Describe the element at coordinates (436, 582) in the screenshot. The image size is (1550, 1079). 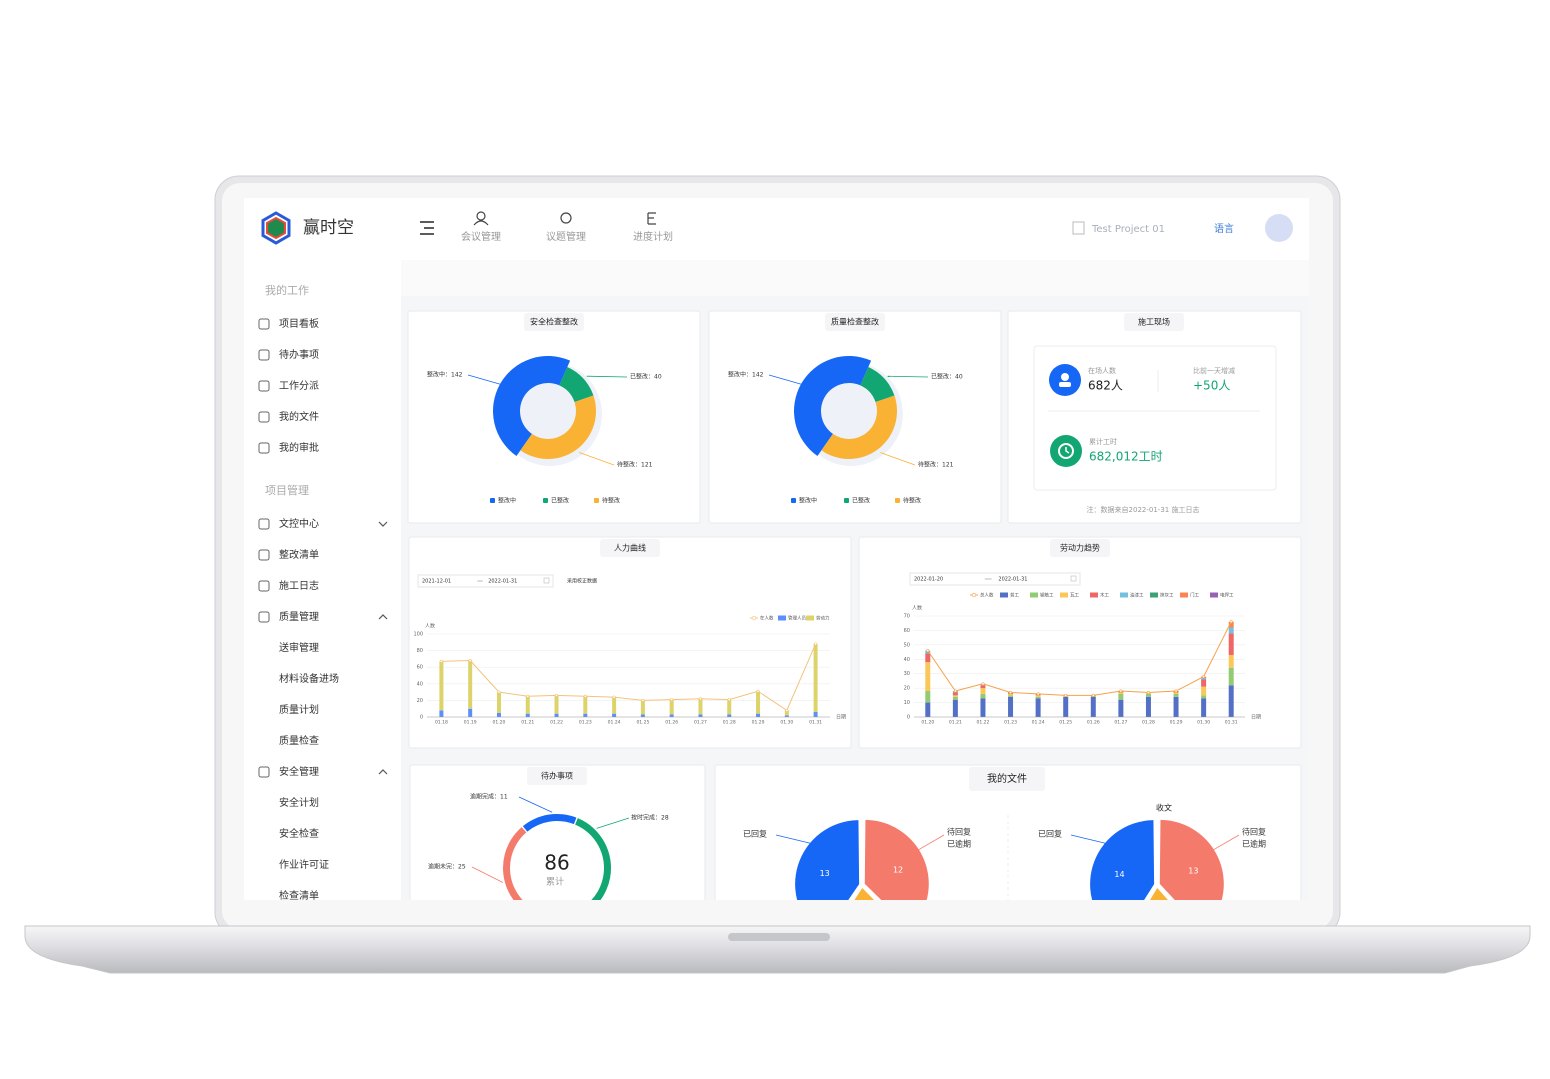
I see `date-input: 2021-12-01` at that location.